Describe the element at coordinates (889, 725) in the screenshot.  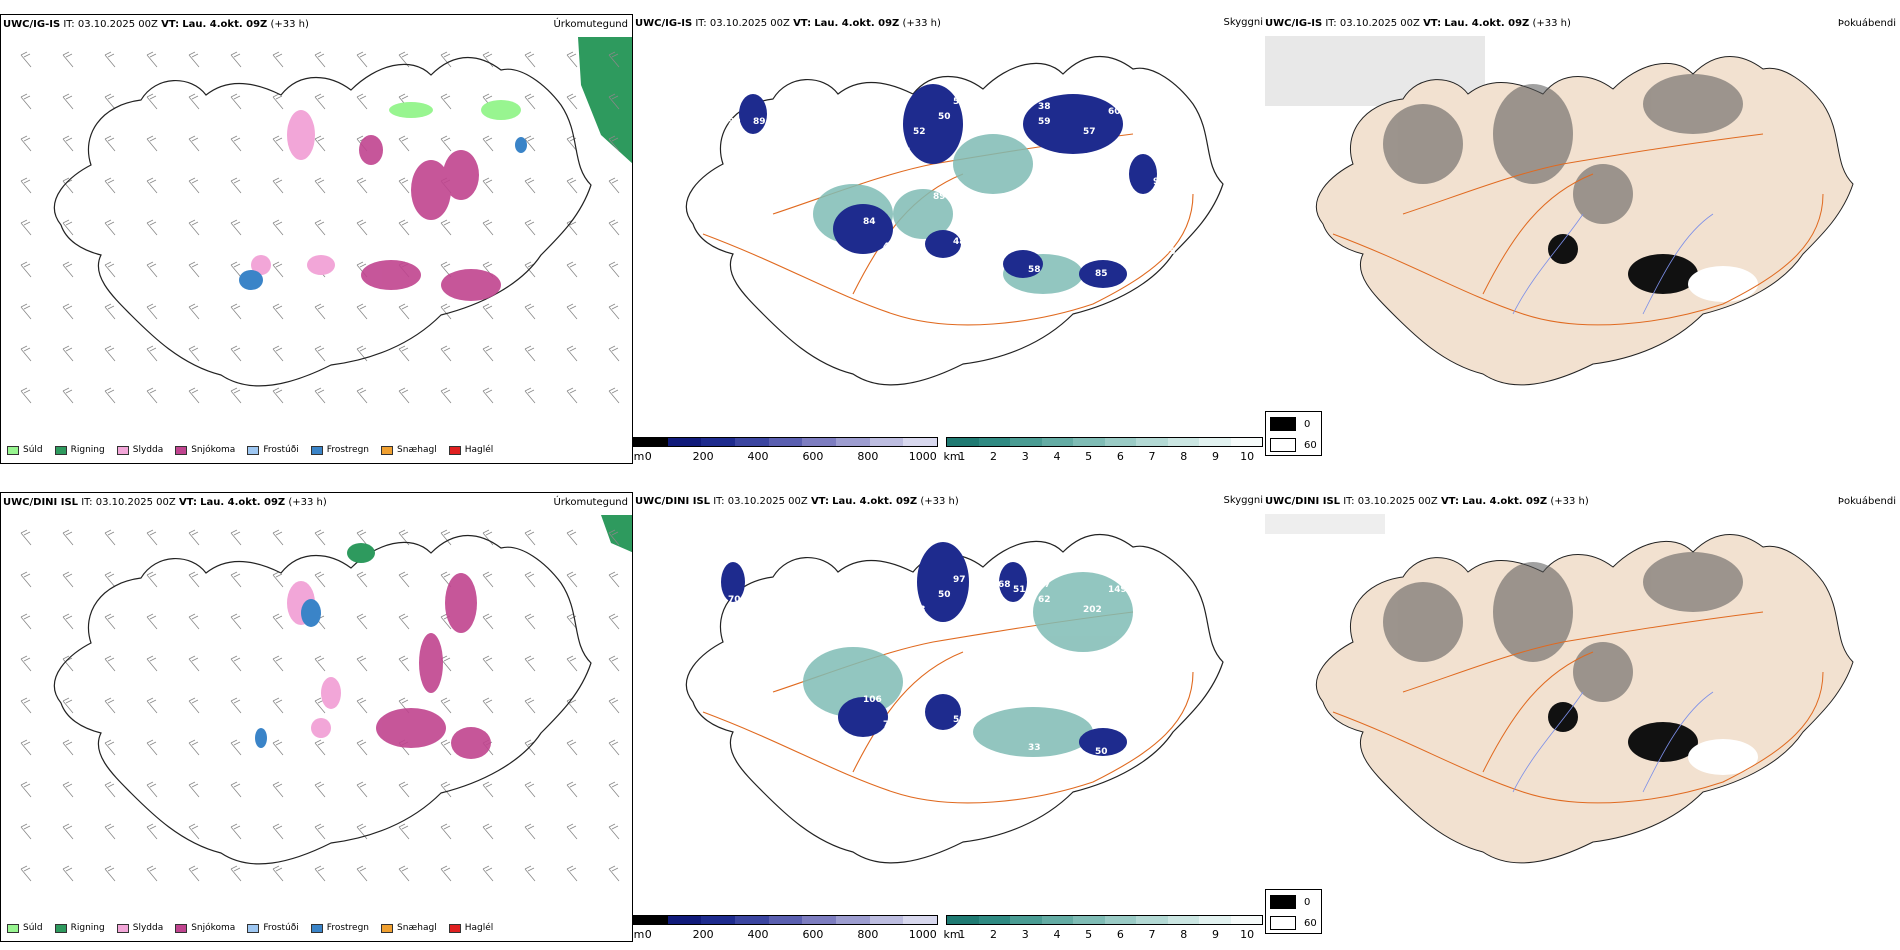
I see `cloudbase-value-label: 75` at that location.